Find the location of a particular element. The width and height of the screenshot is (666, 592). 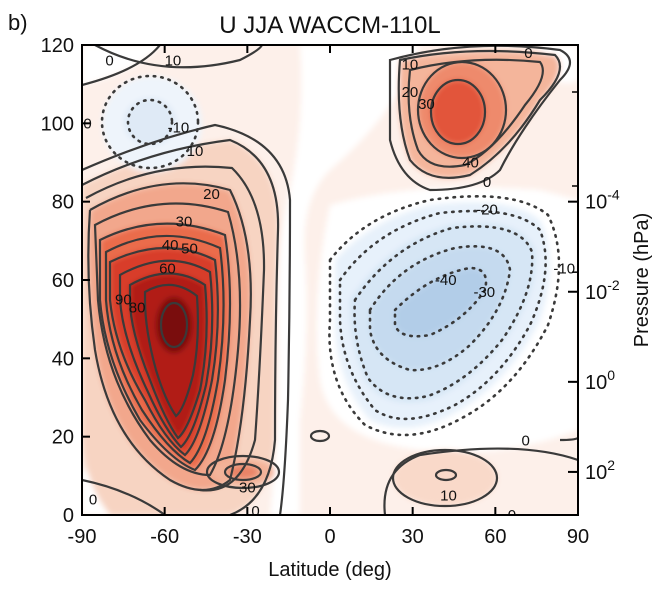

fill-zero-upper-left is located at coordinates (121, 65).